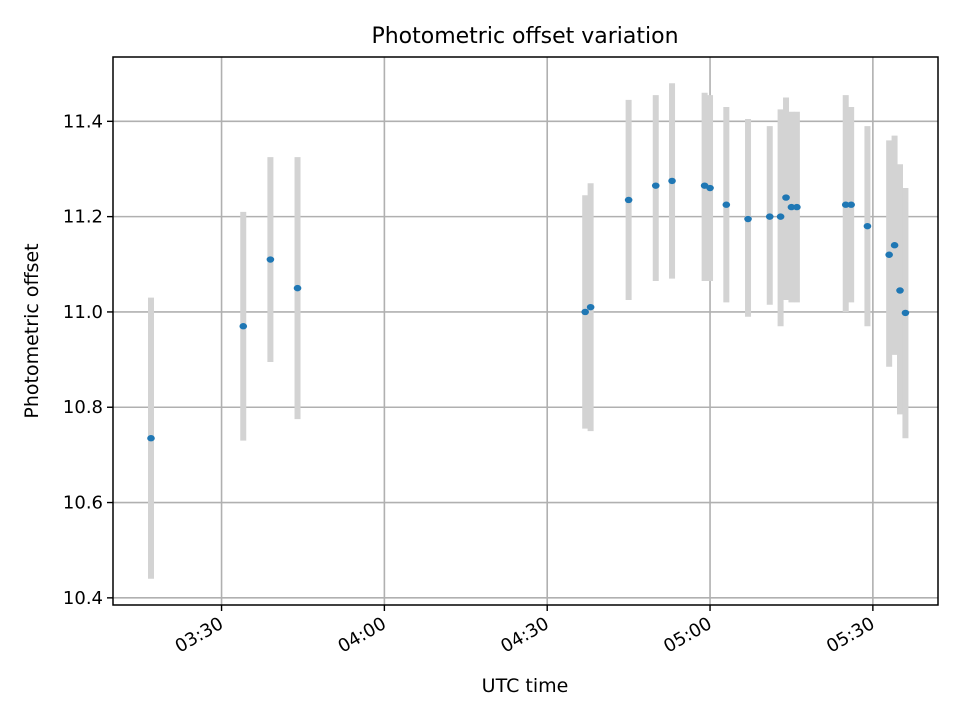  What do you see at coordinates (88, 360) in the screenshot?
I see `y-axis-ticks: 10.4 10.6 10.8 11.0 11.2 11.4` at bounding box center [88, 360].